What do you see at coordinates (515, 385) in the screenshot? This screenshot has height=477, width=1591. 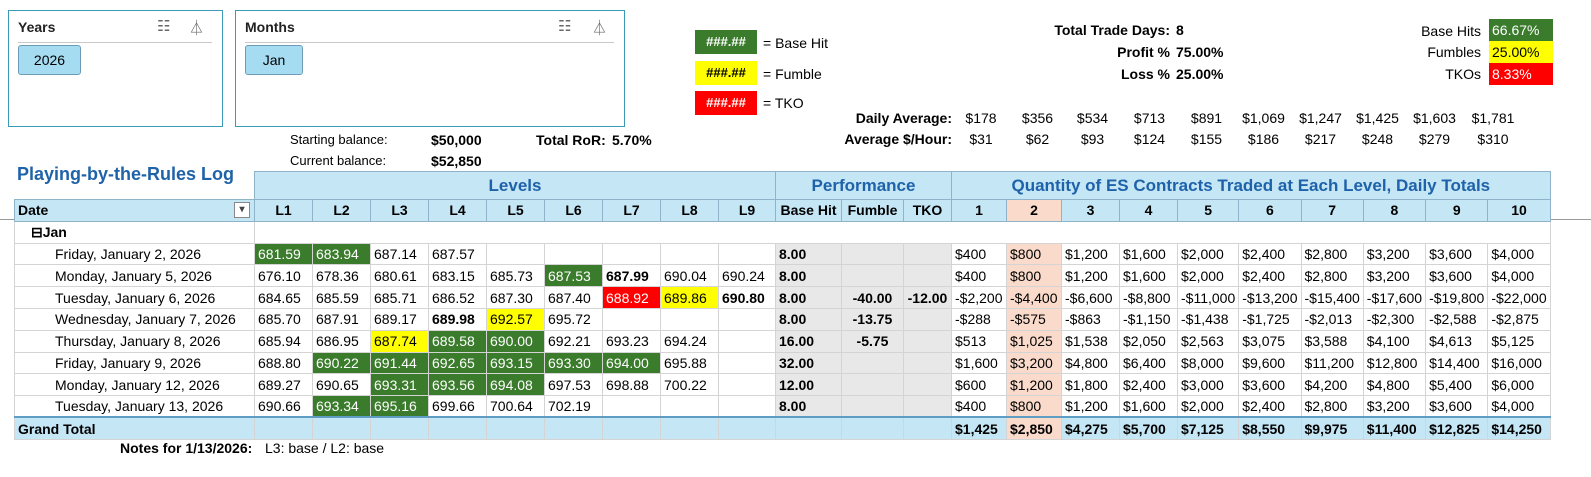 I see `level-cell: 694.08` at bounding box center [515, 385].